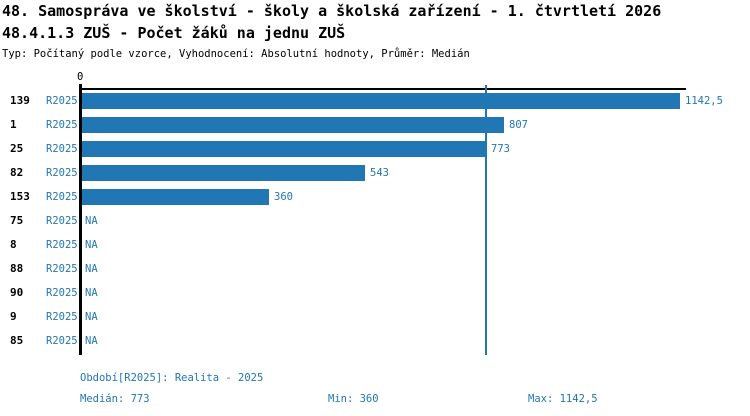  What do you see at coordinates (375, 197) in the screenshot?
I see `chart-row: 153 R2025 360` at bounding box center [375, 197].